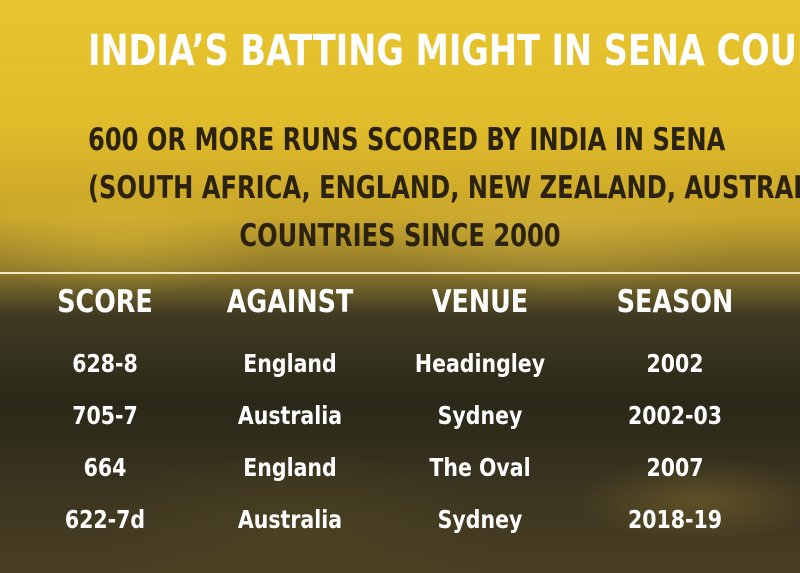 The width and height of the screenshot is (800, 573). I want to click on cell-score: 705-7, so click(105, 415).